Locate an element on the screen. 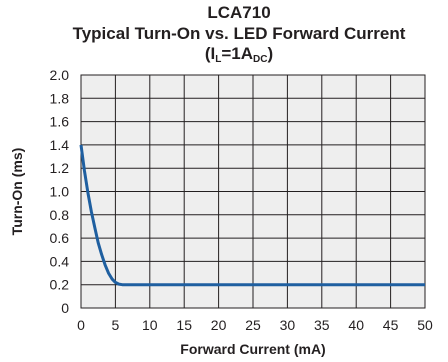 The height and width of the screenshot is (362, 448). x-tick-label: 50 is located at coordinates (425, 325).